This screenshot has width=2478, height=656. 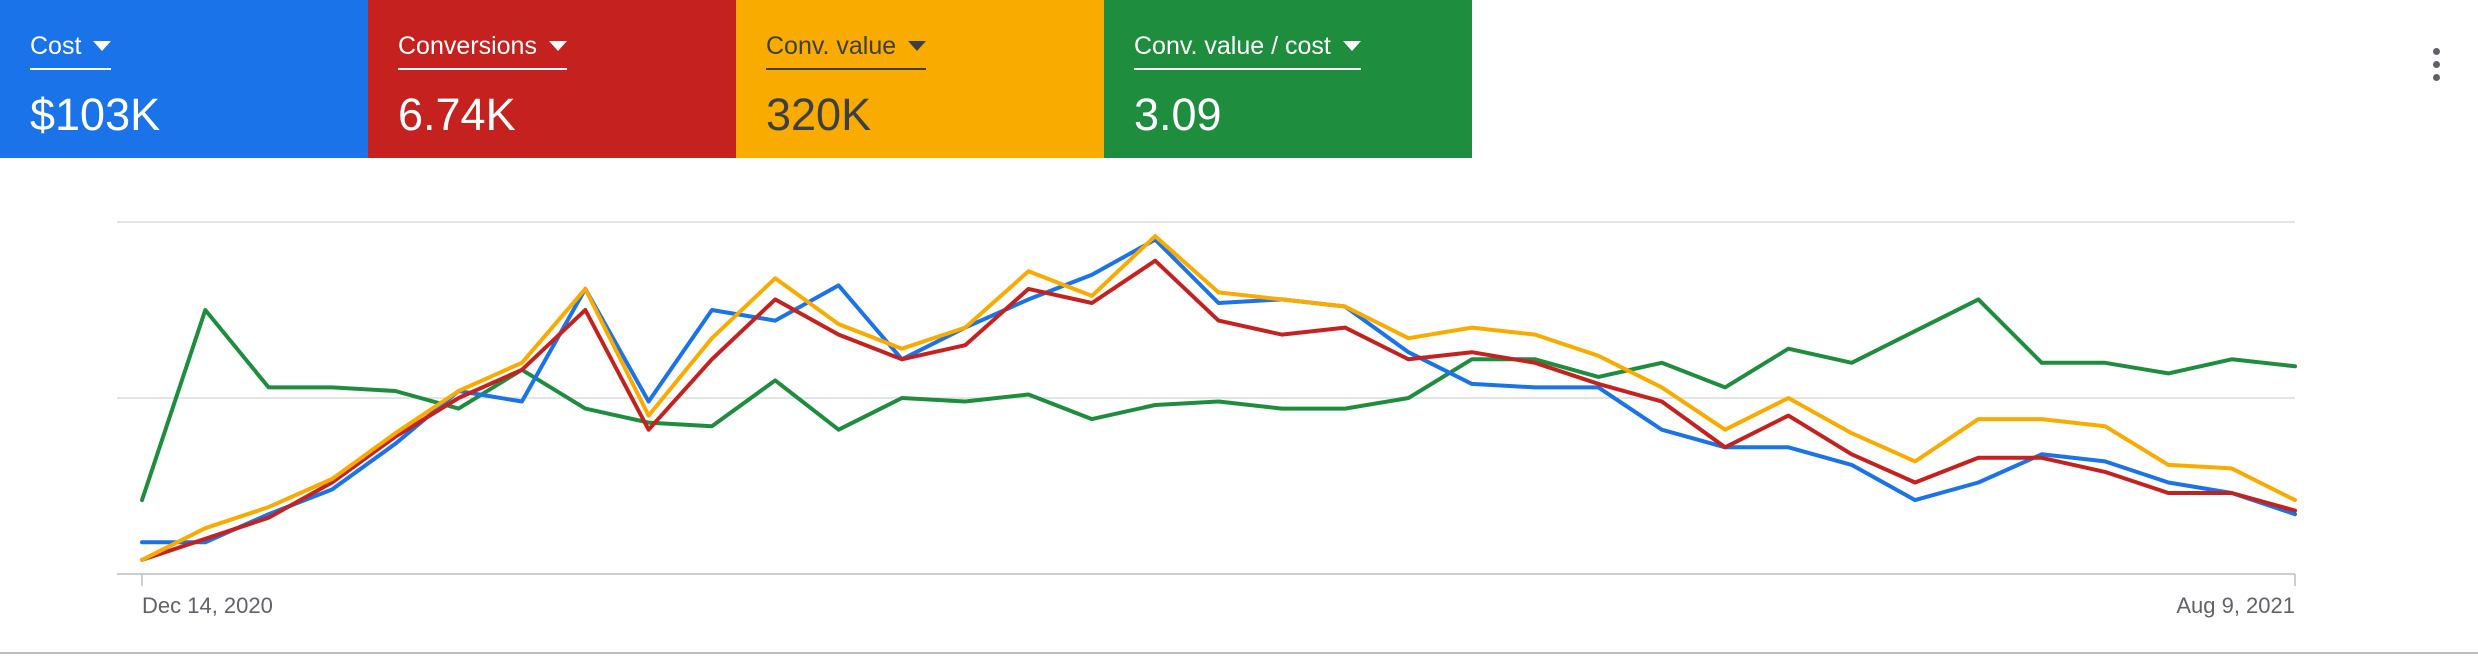 I want to click on x-axis-ticks: Dec 14, 2020 Aug 9, 2021, so click(x=1218, y=596).